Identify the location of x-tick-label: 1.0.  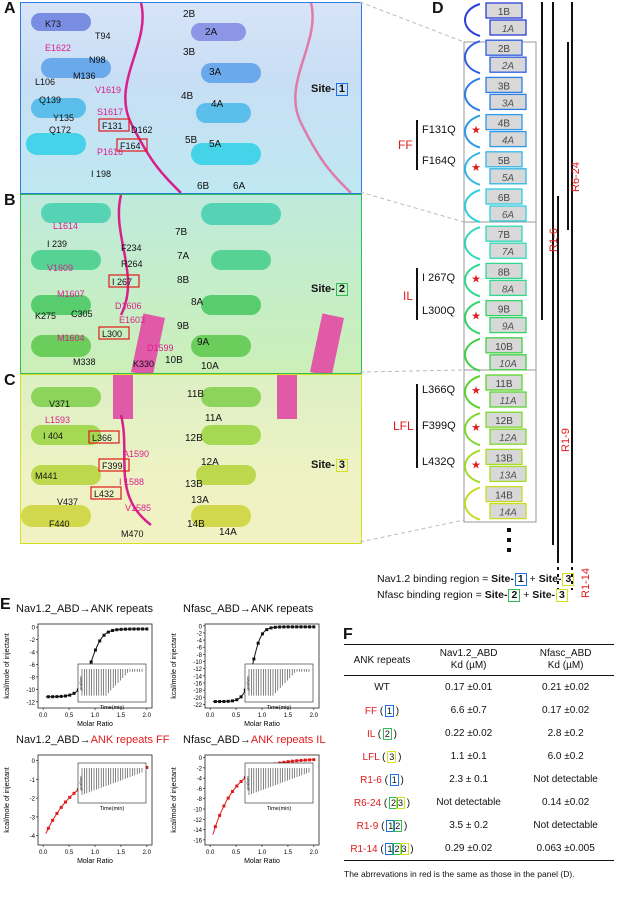
(95, 853).